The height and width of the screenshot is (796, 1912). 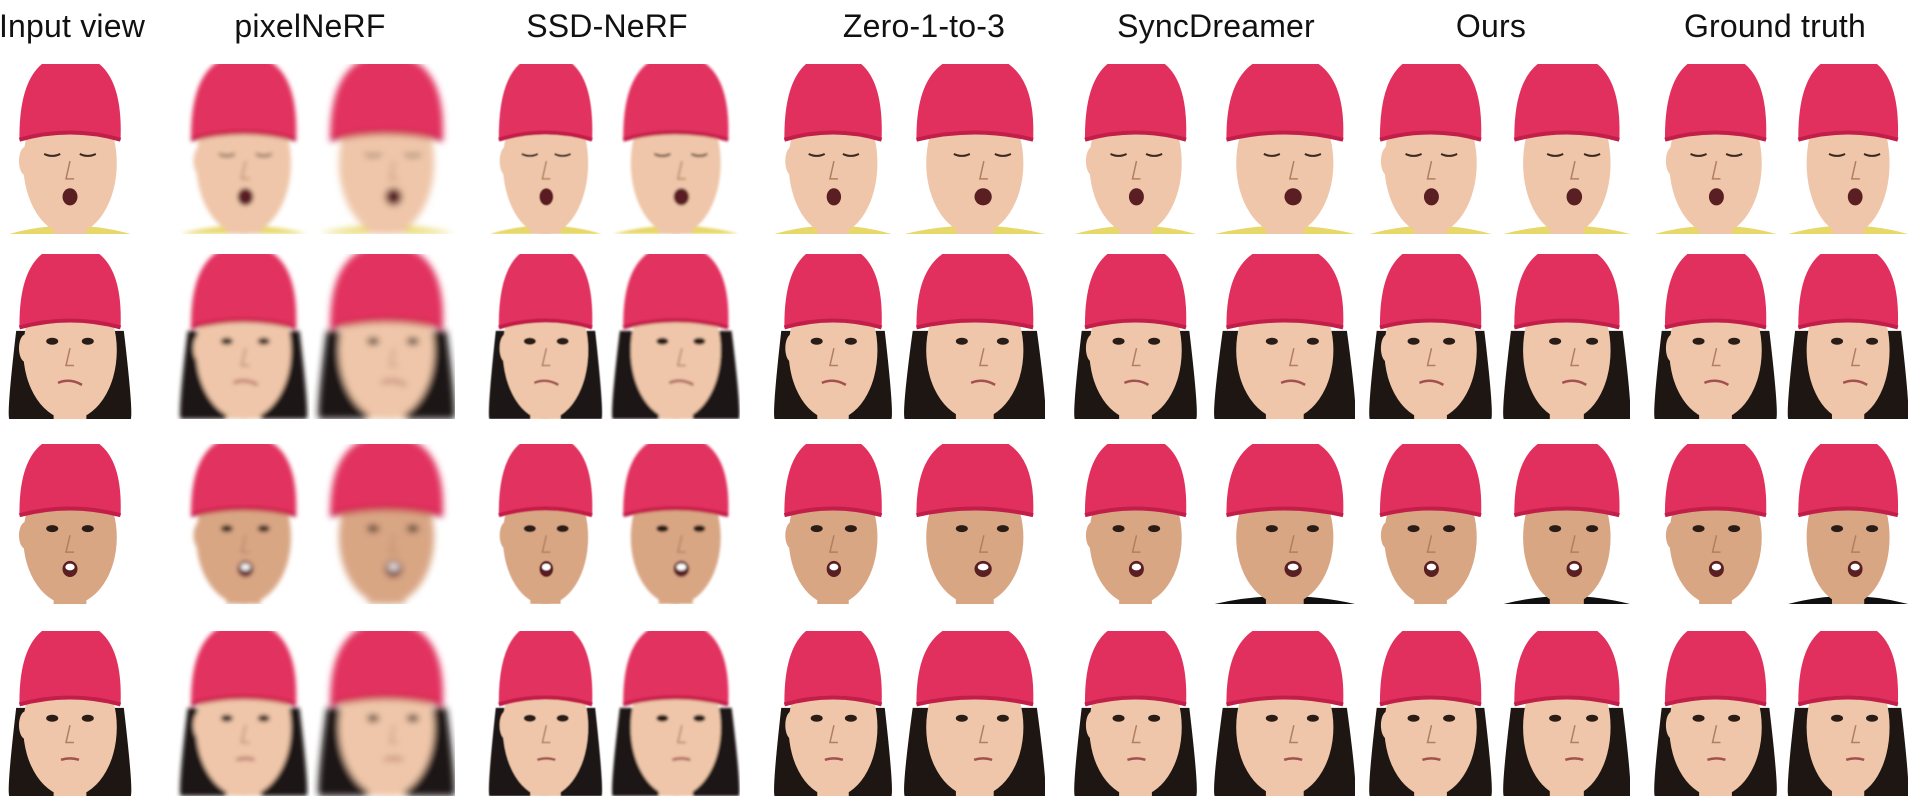 I want to click on column-title-zero-1-to-3: Zero-1-to-3, so click(x=924, y=26).